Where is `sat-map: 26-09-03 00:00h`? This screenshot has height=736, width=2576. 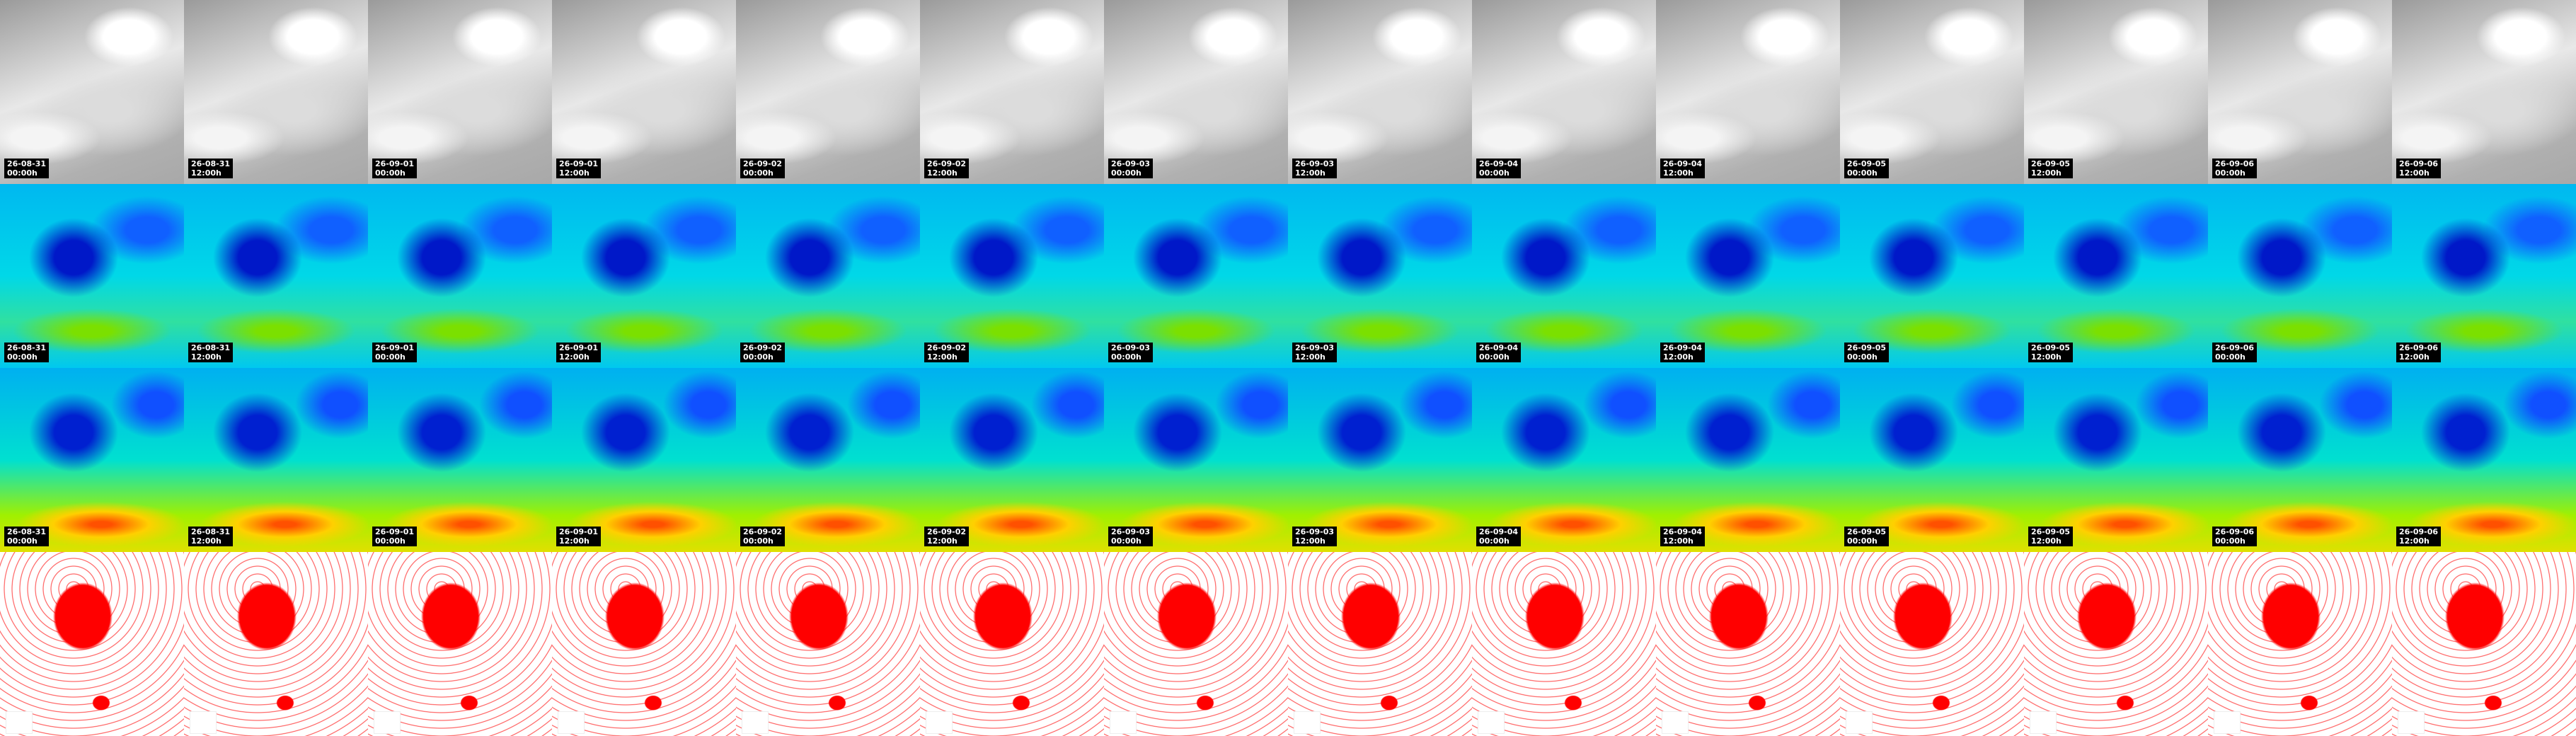
sat-map: 26-09-03 00:00h is located at coordinates (1196, 92).